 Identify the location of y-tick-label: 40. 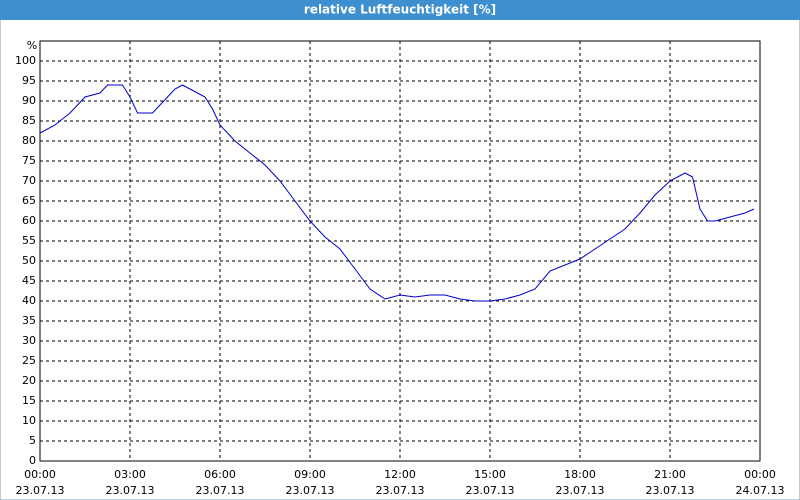
(29, 300).